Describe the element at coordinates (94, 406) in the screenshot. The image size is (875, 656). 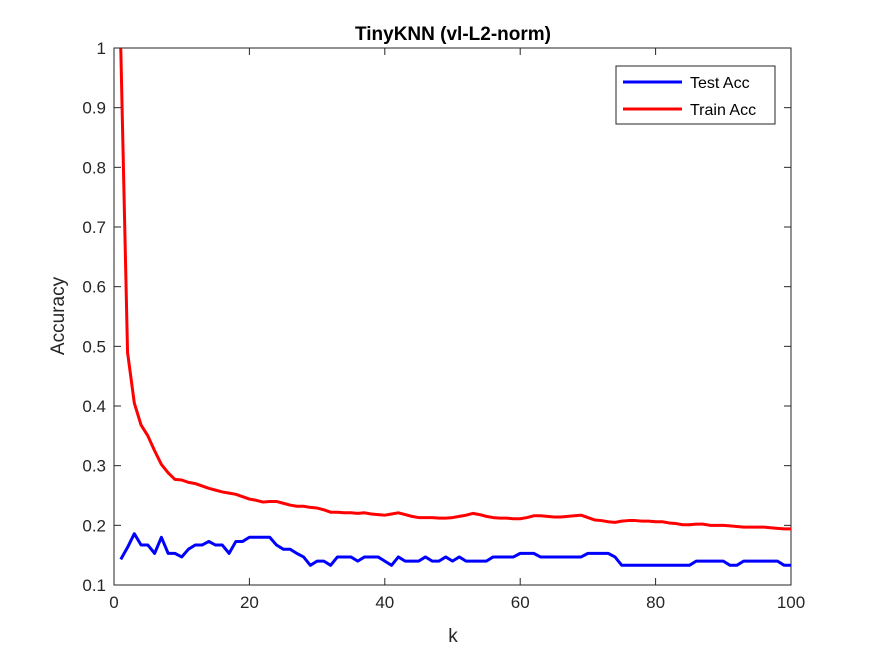
I see `y-tick-label: 0.4` at that location.